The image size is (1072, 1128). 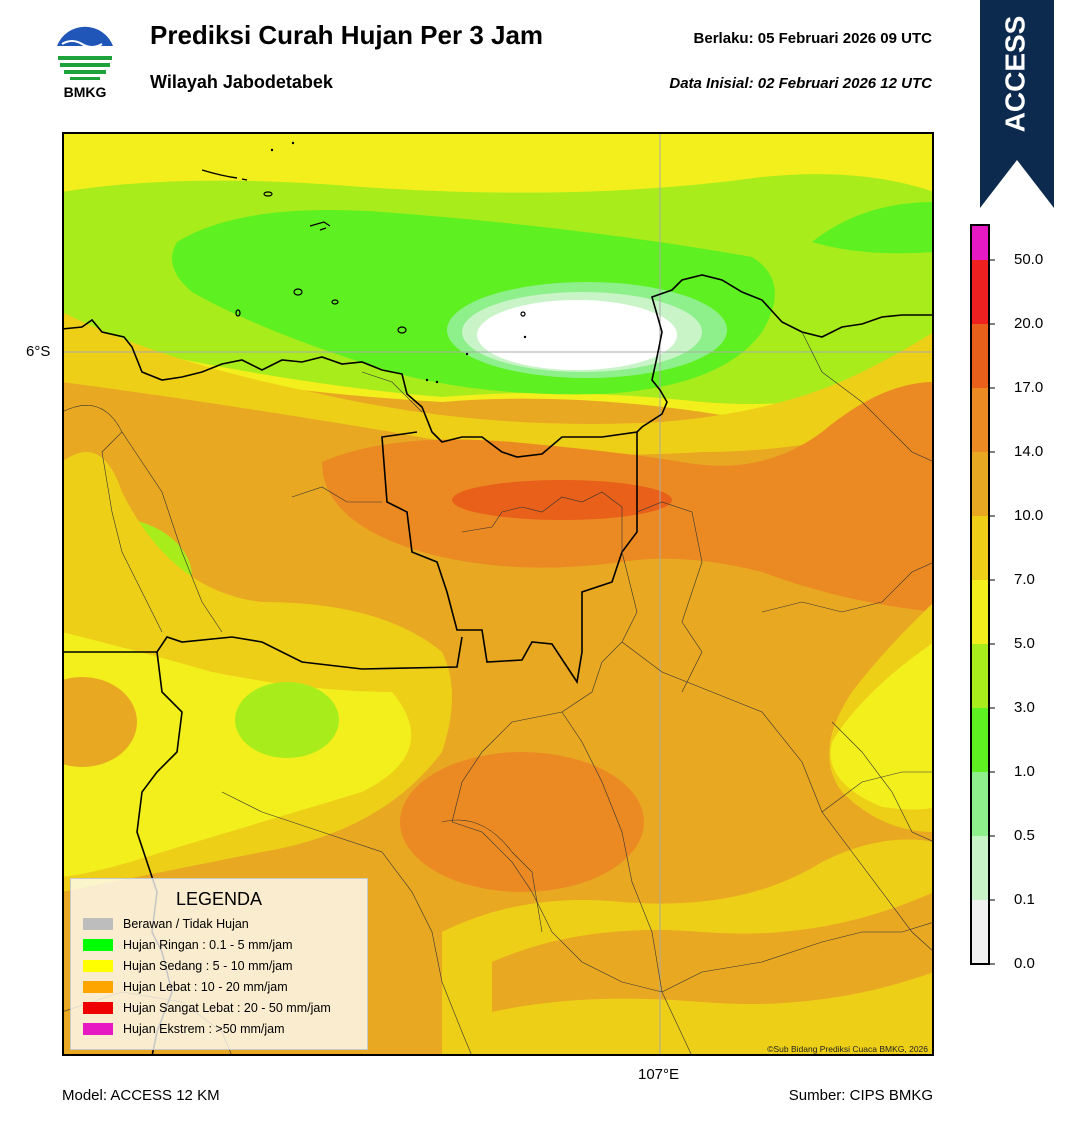 What do you see at coordinates (860, 1095) in the screenshot?
I see `source-label: Sumber: CIPS BMKG` at bounding box center [860, 1095].